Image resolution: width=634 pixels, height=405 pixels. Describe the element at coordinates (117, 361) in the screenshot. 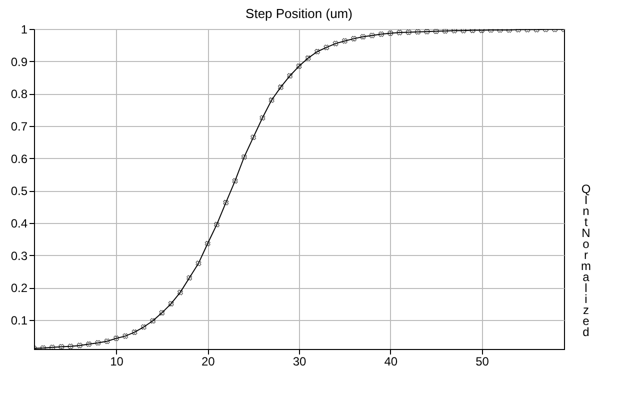

I see `x-tick-label: 10` at that location.